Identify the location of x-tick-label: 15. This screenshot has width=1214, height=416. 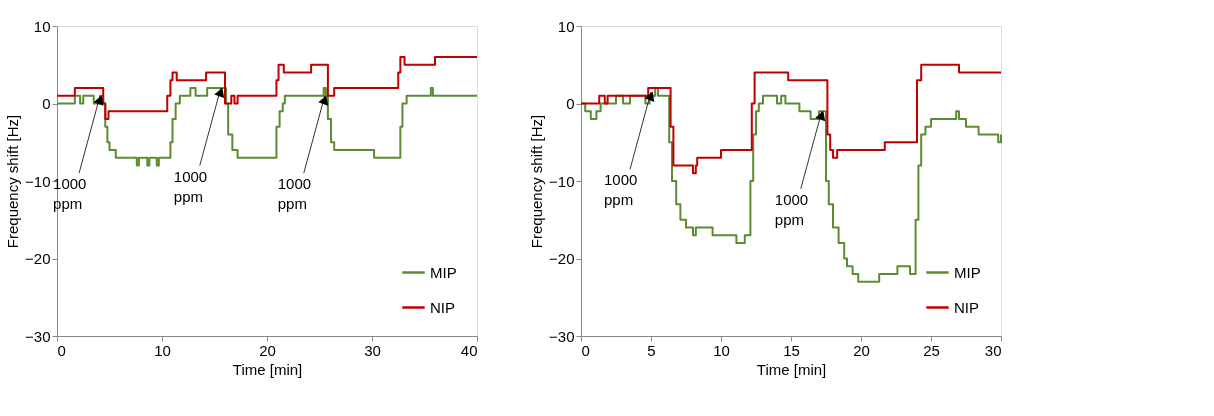
(791, 350).